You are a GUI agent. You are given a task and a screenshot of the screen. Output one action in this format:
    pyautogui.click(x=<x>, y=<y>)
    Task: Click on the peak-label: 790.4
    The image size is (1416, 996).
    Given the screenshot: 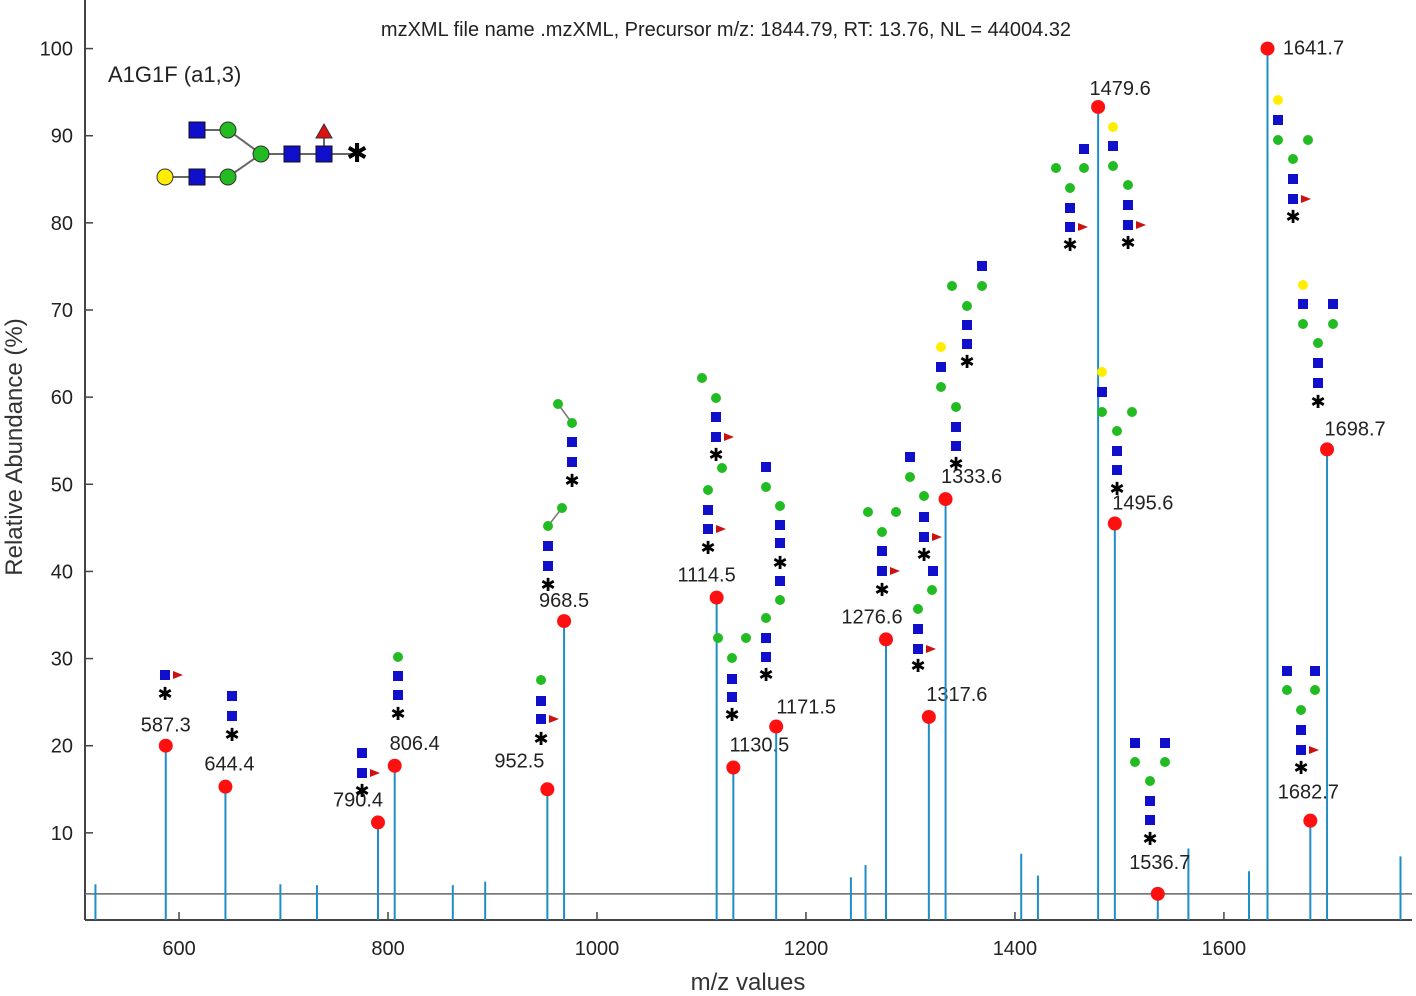 What is the action you would take?
    pyautogui.click(x=358, y=800)
    